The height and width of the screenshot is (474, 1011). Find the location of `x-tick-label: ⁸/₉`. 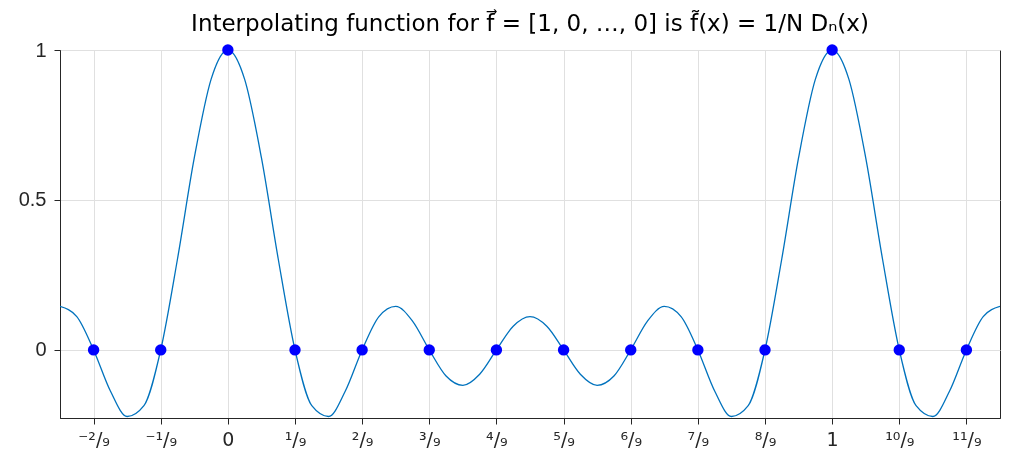

x-tick-label: ⁸/₉ is located at coordinates (765, 438).